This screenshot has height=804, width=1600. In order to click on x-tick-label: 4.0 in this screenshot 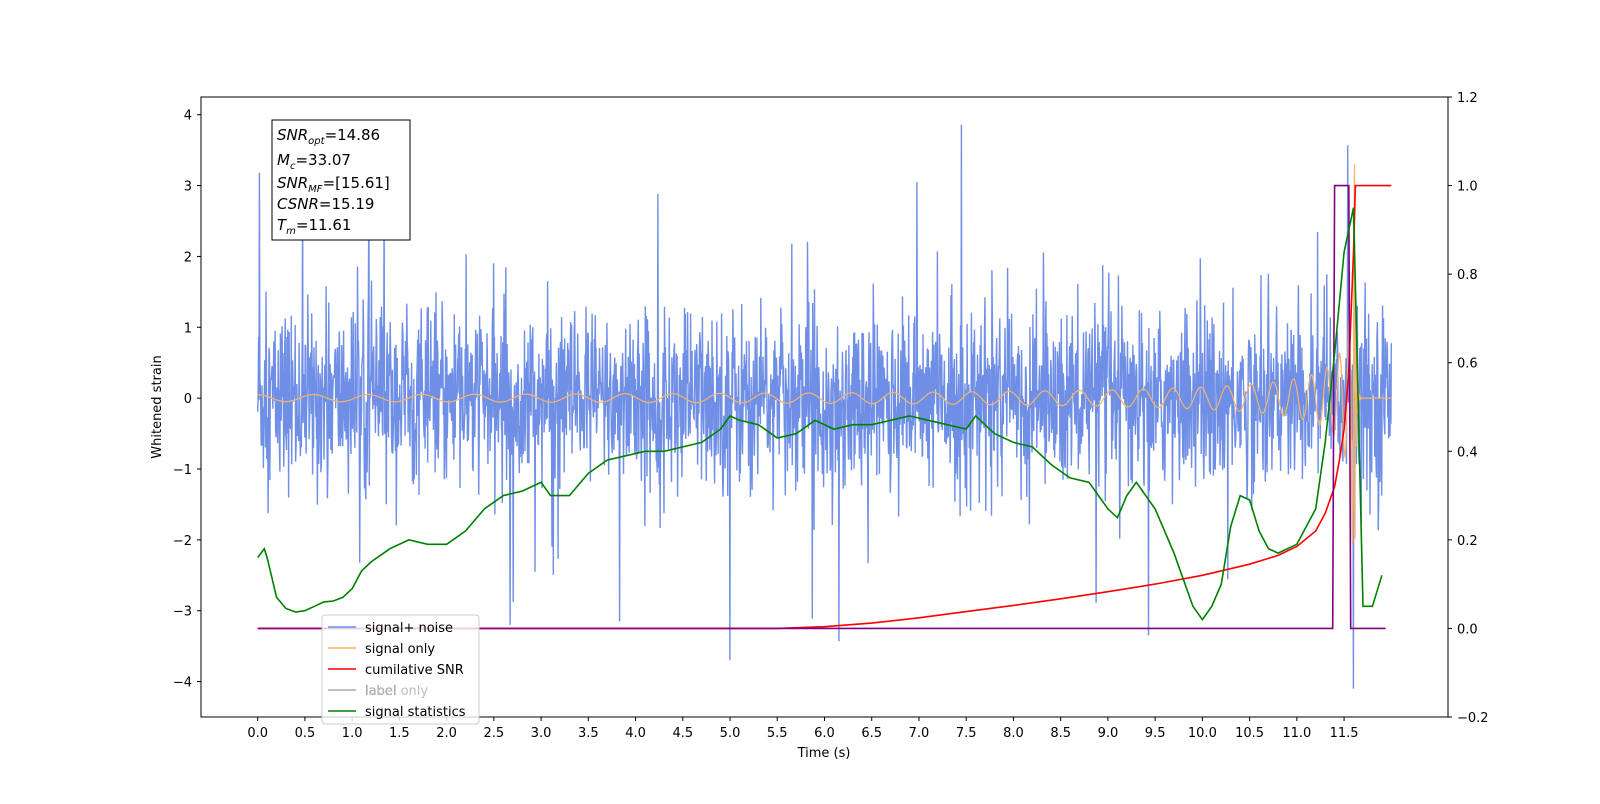, I will do `click(635, 733)`.